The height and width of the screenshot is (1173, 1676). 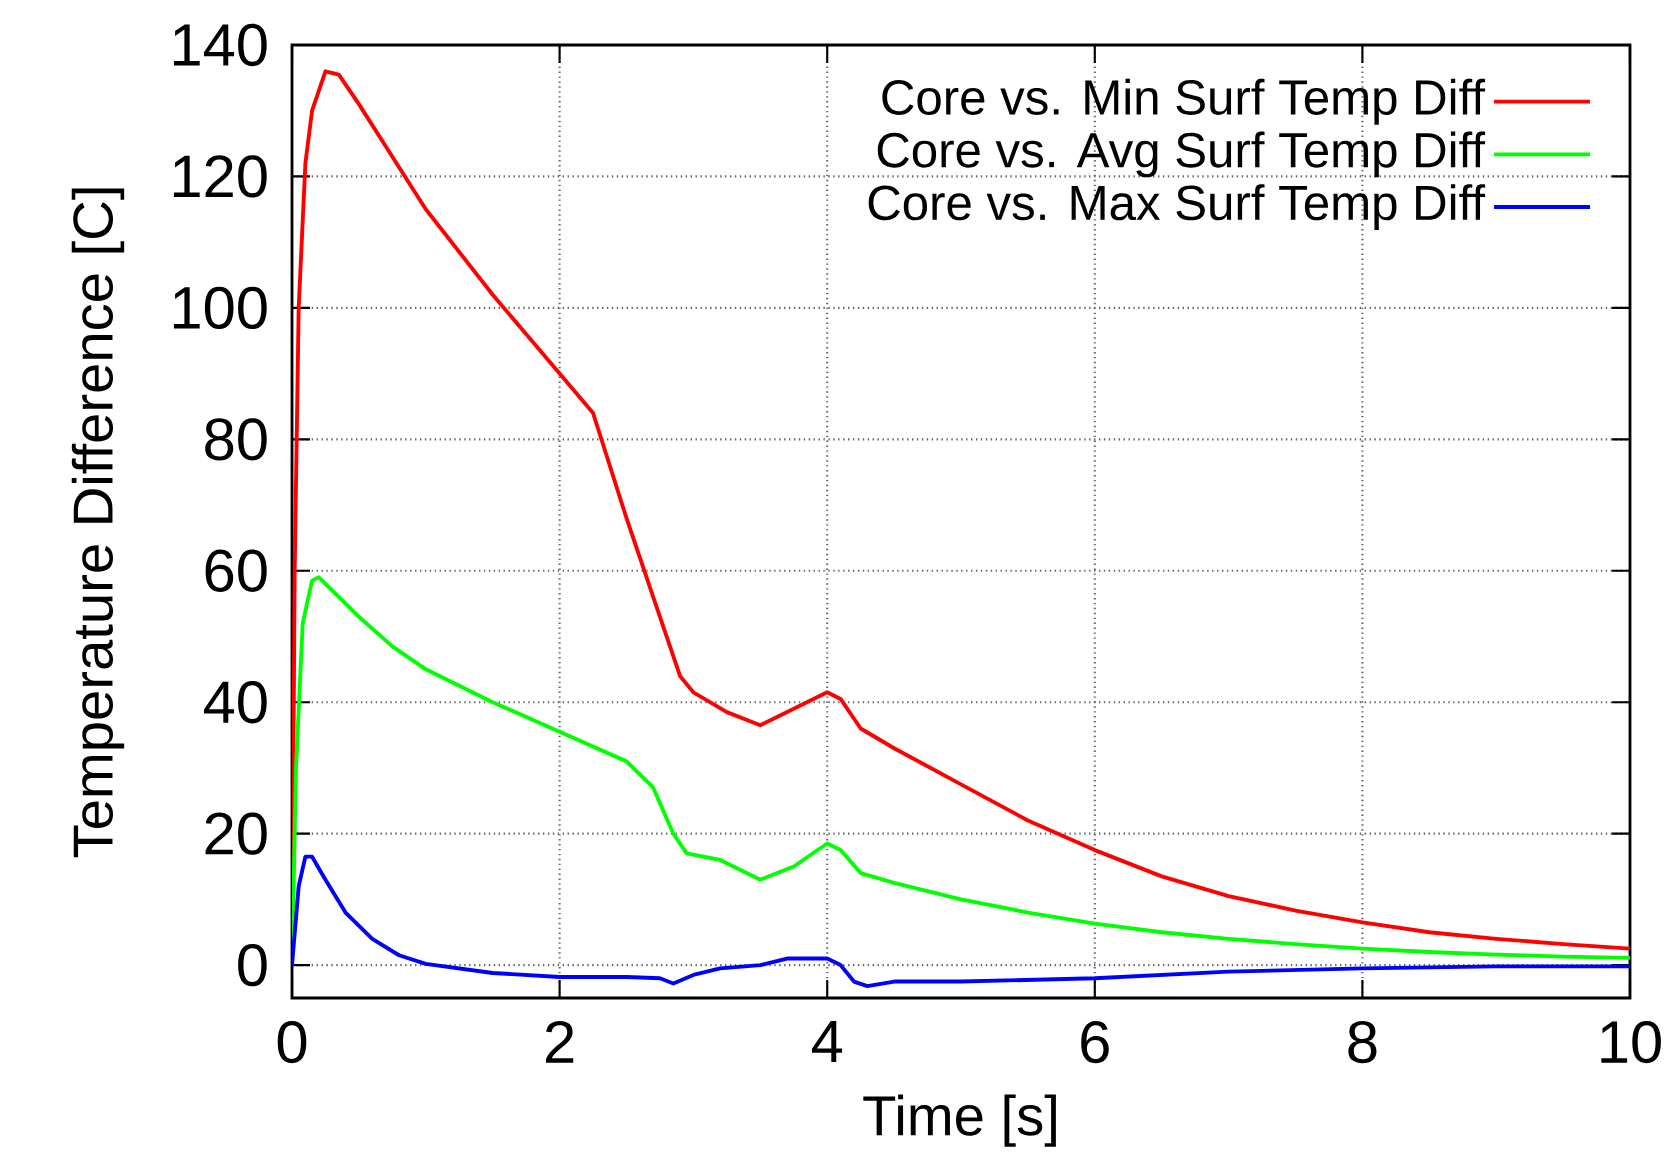 What do you see at coordinates (1631, 1042) in the screenshot?
I see `x-tick-label: 10` at bounding box center [1631, 1042].